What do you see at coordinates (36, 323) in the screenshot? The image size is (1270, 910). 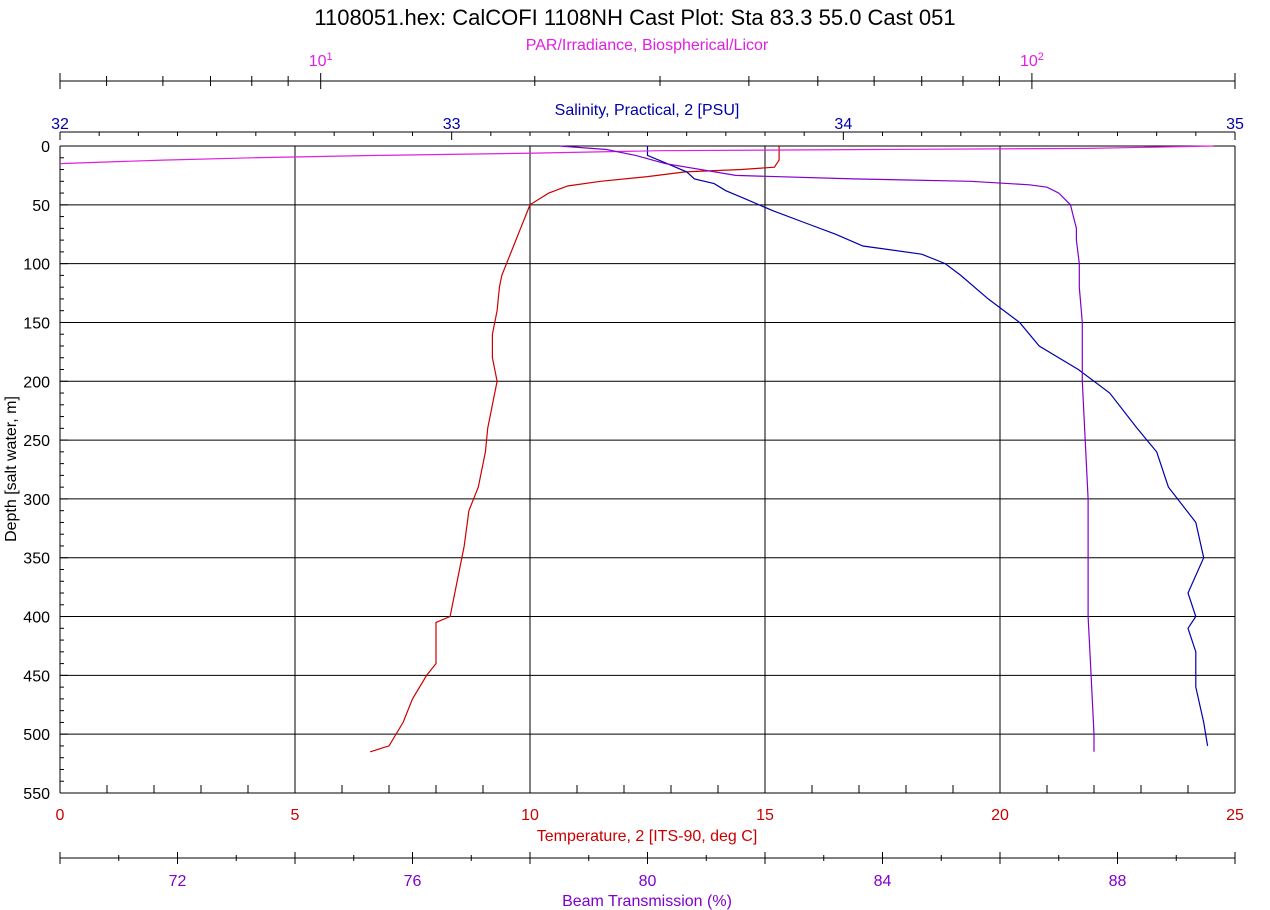 I see `depth-tick-label: 150` at bounding box center [36, 323].